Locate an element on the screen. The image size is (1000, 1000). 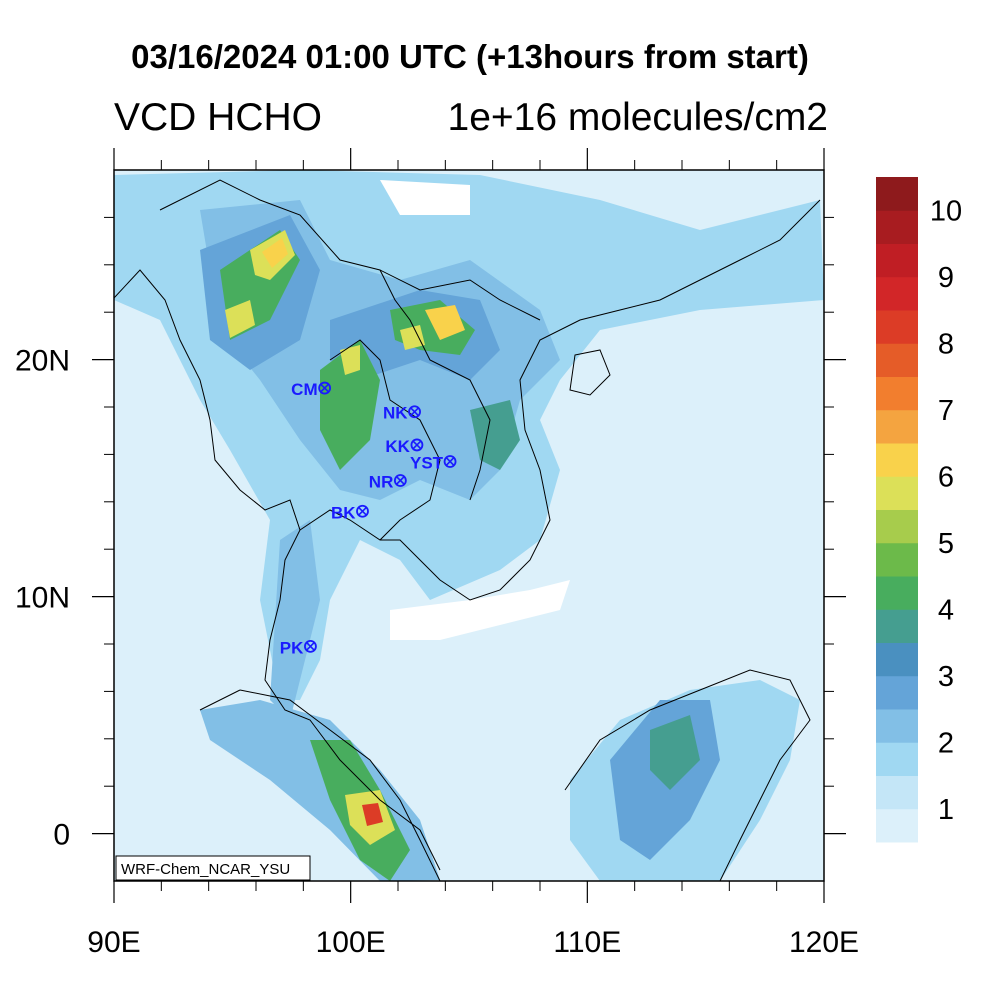
model-label-box: WRF-Chem_NCAR_YSU is located at coordinates (213, 868).